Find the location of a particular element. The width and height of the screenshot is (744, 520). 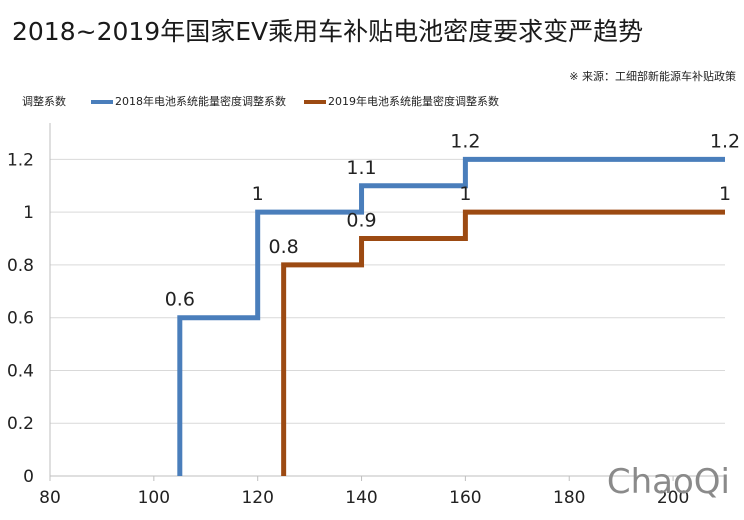

x-tick-label: 100 is located at coordinates (154, 498).